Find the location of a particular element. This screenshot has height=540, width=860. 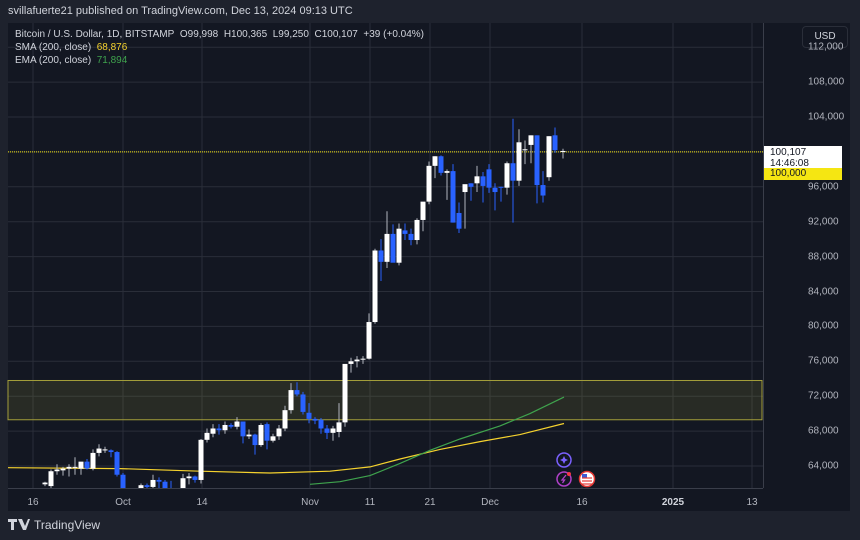

ema-value: 71,894 is located at coordinates (112, 60).